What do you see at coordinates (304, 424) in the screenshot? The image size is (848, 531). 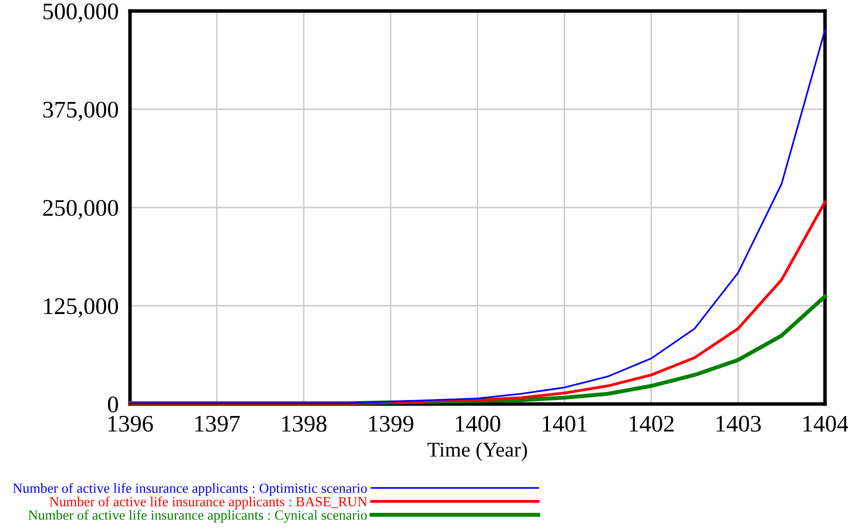 I see `x-tick-label: 1398` at bounding box center [304, 424].